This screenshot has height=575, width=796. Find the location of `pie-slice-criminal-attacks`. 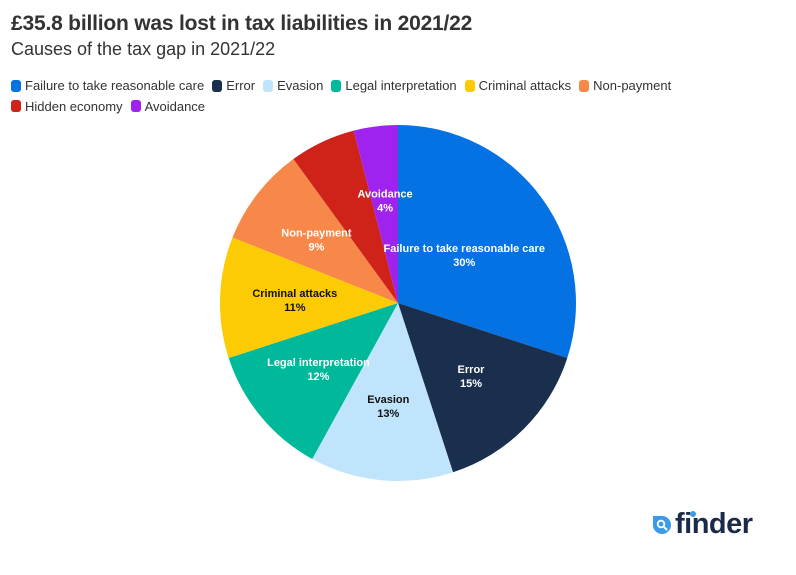

pie-slice-criminal-attacks is located at coordinates (309, 298).